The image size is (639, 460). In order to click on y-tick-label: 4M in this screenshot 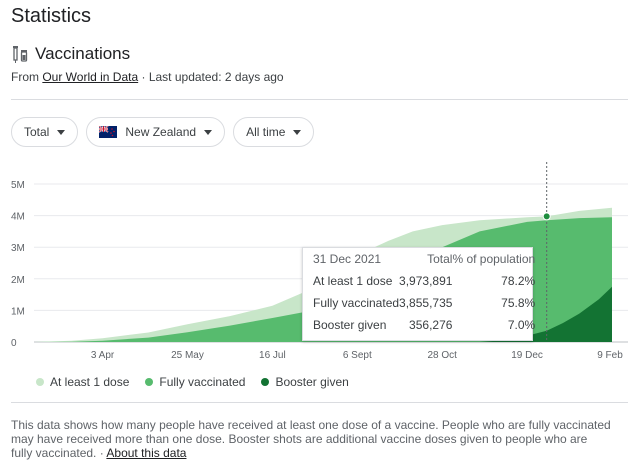, I will do `click(18, 217)`.